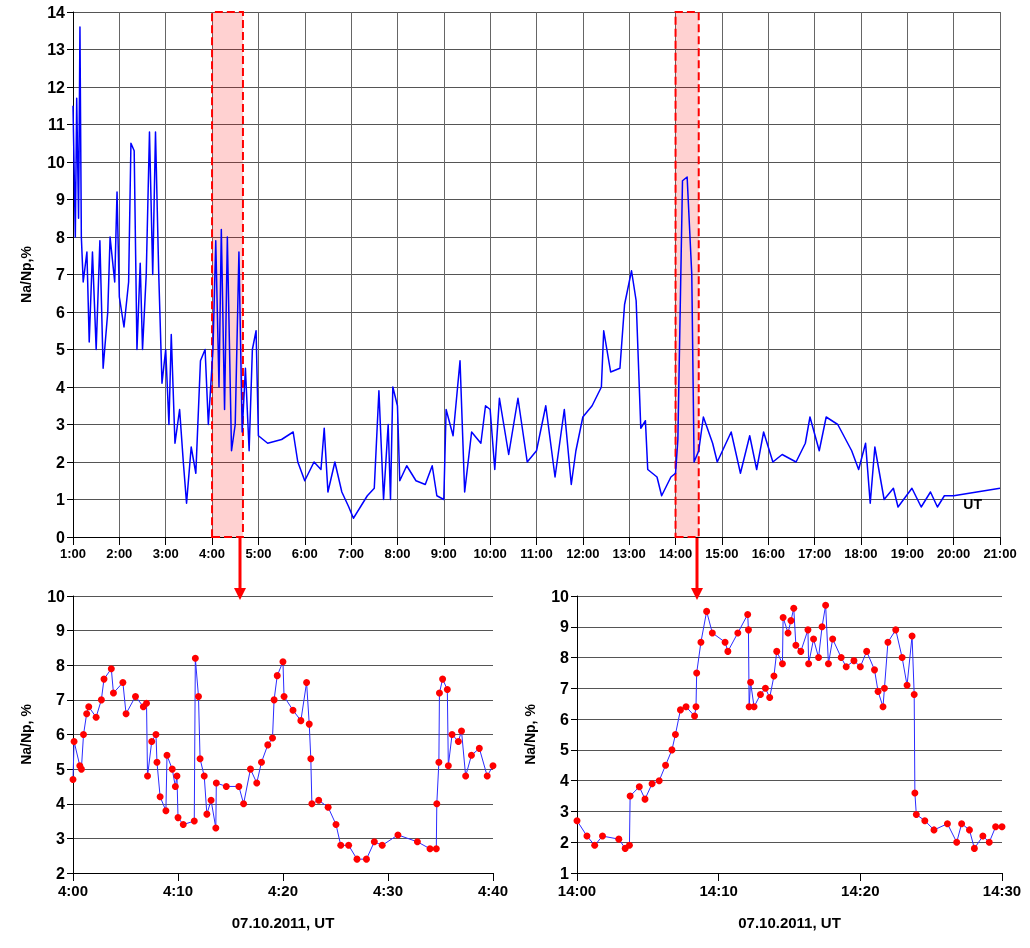 The height and width of the screenshot is (948, 1030). I want to click on x-axis-title: UT, so click(973, 504).